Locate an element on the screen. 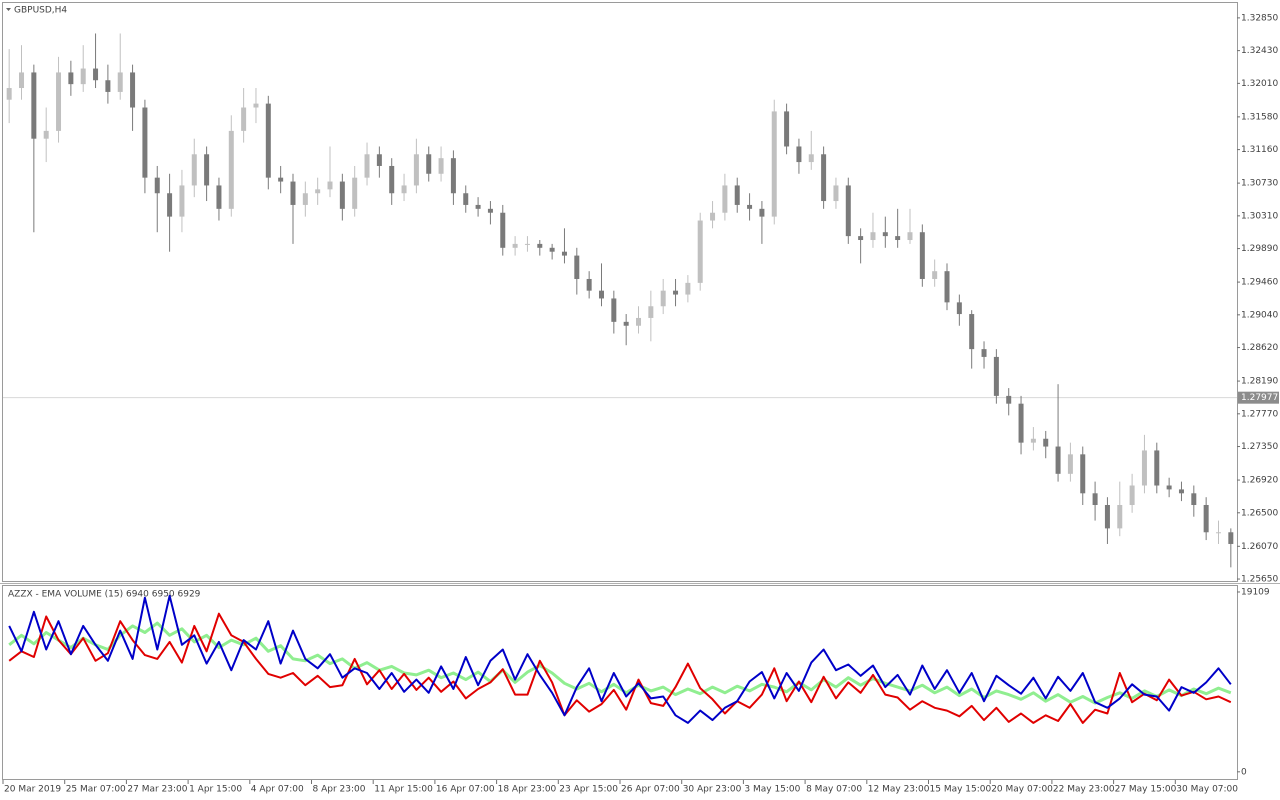  menu-triangle is located at coordinates (8, 9).